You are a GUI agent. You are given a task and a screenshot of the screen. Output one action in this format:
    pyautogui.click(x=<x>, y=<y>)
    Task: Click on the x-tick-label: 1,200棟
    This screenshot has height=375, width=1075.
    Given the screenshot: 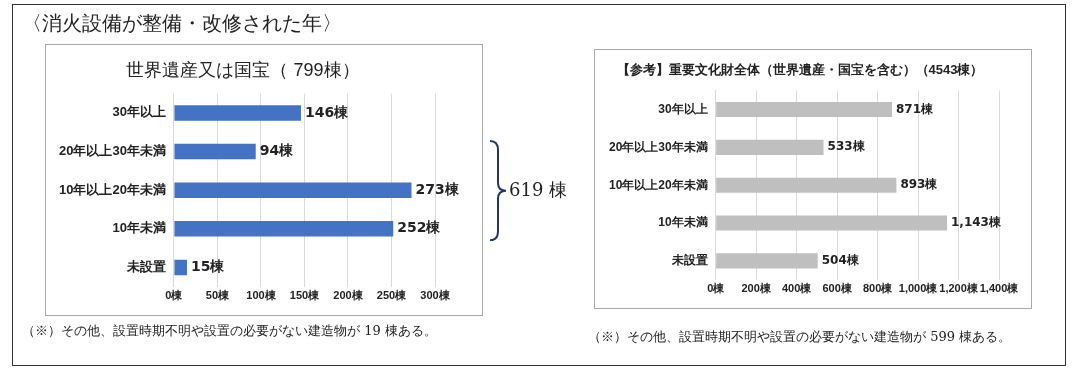 What is the action you would take?
    pyautogui.click(x=959, y=288)
    